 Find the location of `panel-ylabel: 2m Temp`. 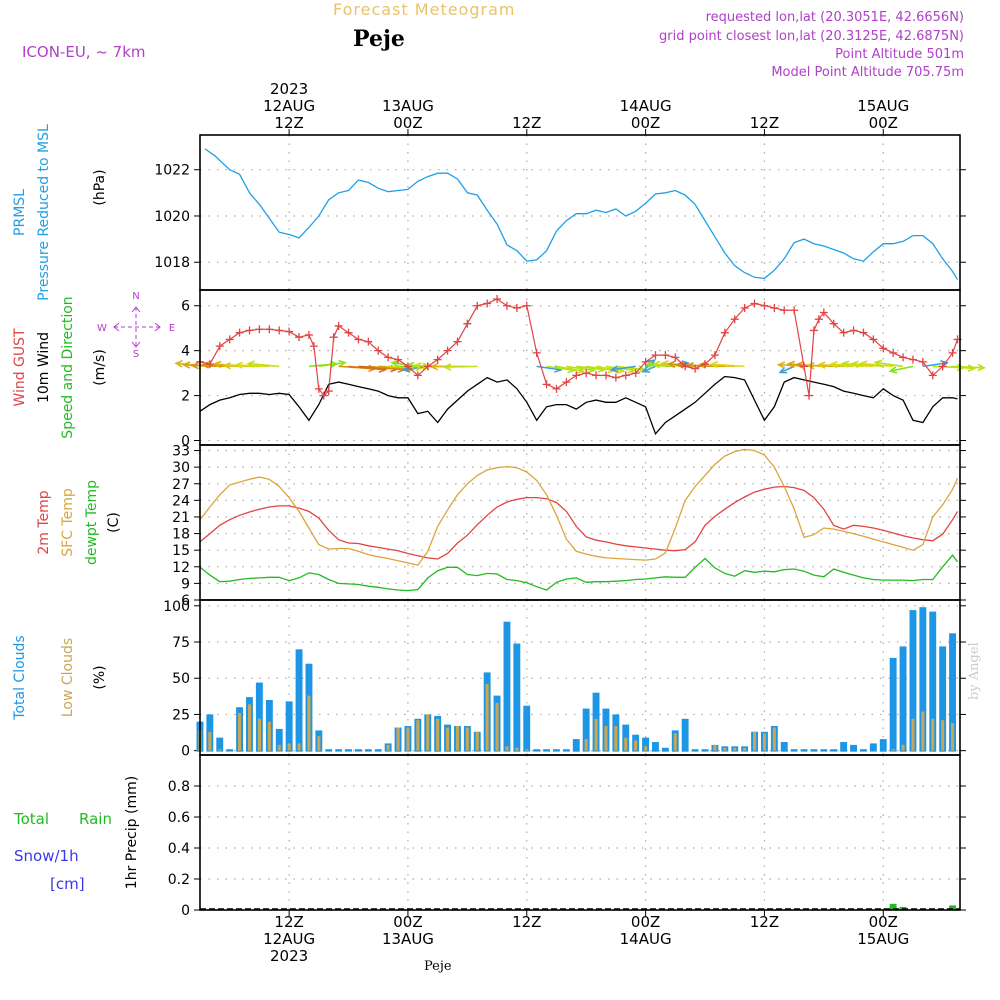

panel-ylabel: 2m Temp is located at coordinates (44, 522).